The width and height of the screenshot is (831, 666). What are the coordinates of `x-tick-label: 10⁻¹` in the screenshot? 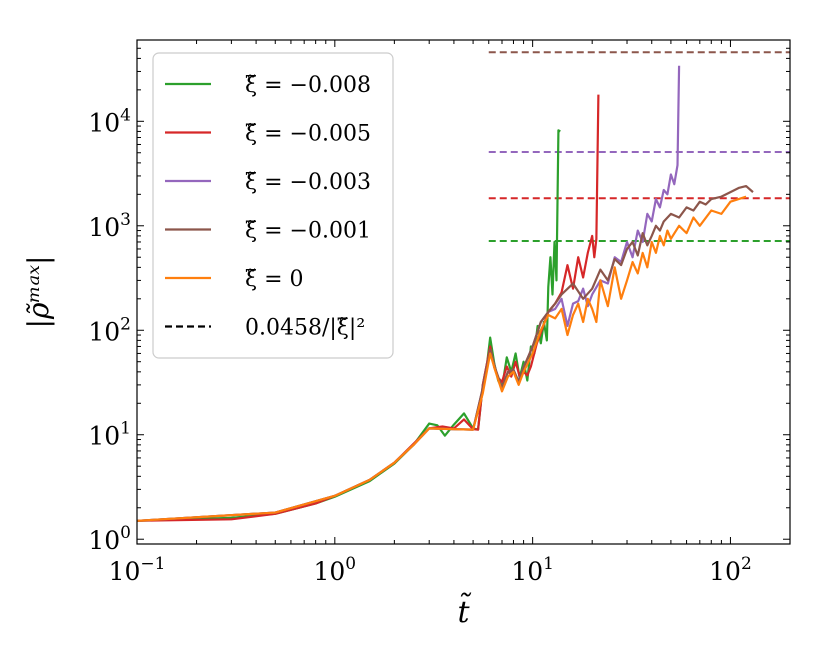 It's located at (137, 570).